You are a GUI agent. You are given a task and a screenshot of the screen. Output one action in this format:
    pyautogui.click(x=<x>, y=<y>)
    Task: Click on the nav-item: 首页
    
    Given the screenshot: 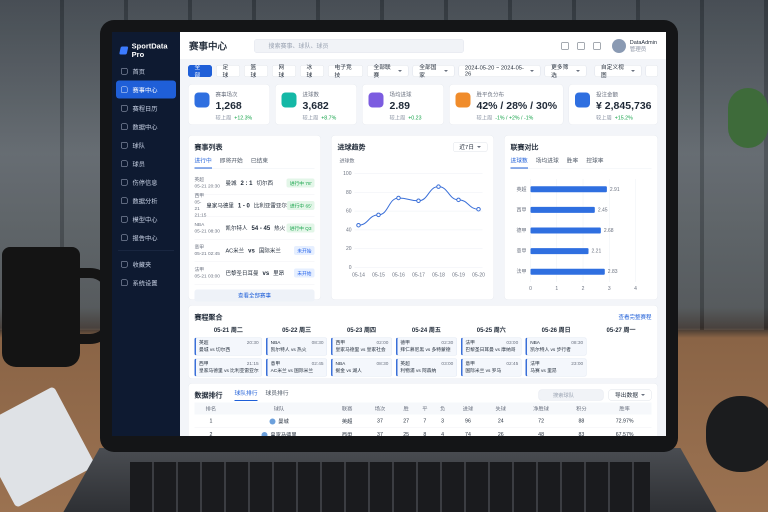 What is the action you would take?
    pyautogui.click(x=146, y=71)
    